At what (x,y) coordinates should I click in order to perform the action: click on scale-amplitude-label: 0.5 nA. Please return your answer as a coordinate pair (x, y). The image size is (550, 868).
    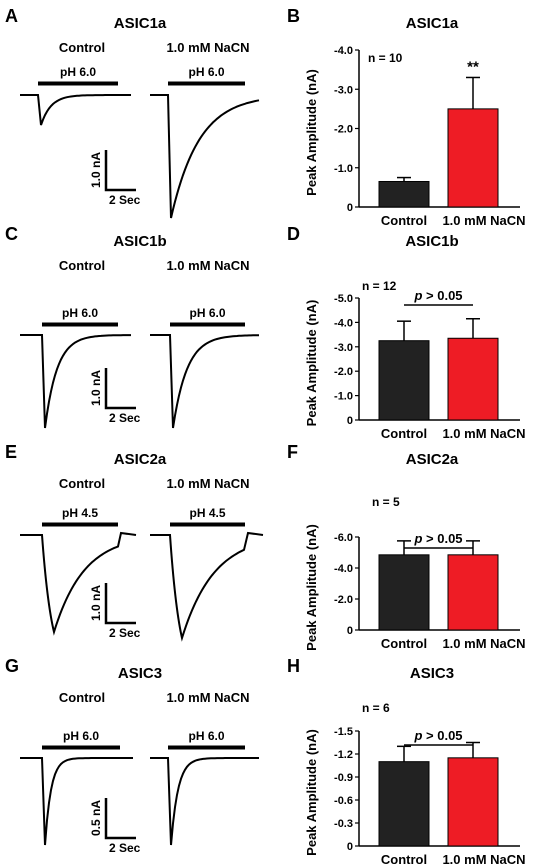
    Looking at the image, I should click on (96, 818).